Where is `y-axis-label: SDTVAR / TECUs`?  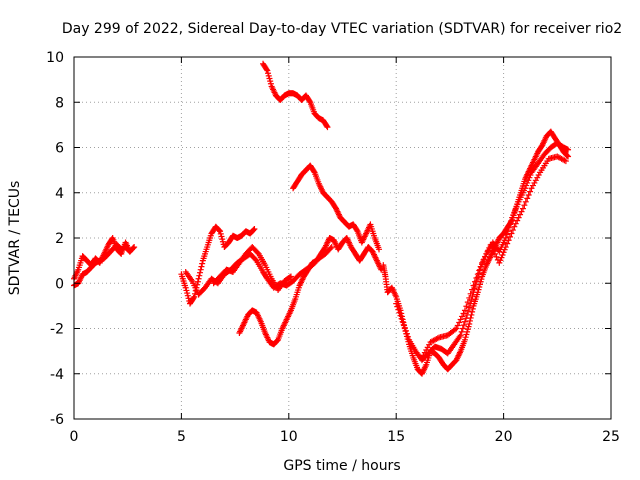 y-axis-label: SDTVAR / TECUs is located at coordinates (15, 238).